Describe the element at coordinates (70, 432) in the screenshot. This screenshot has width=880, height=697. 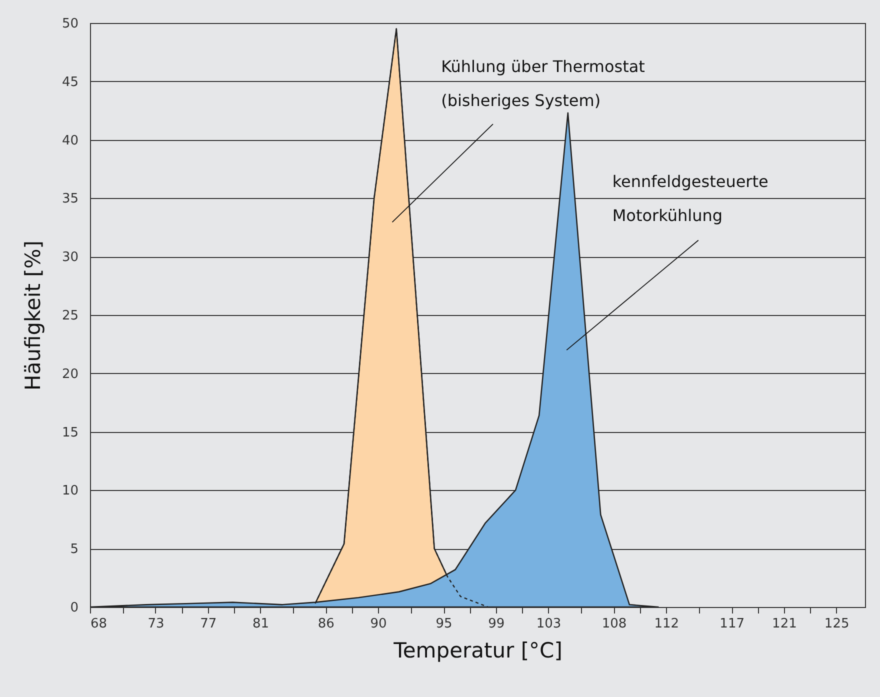
I see `y-tick-label: 15` at that location.